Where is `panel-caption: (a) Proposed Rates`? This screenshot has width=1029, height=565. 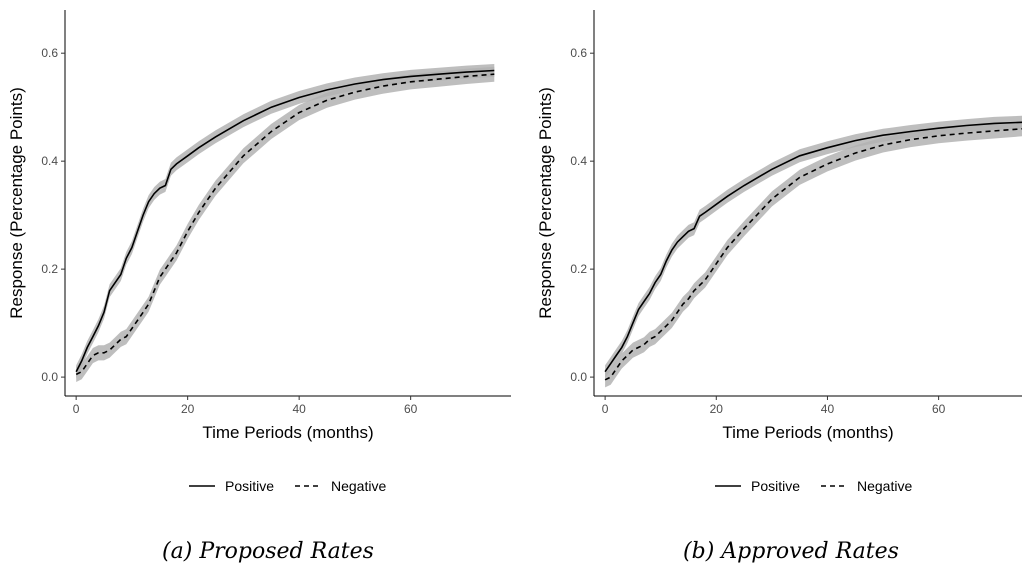
panel-caption: (a) Proposed Rates is located at coordinates (268, 551).